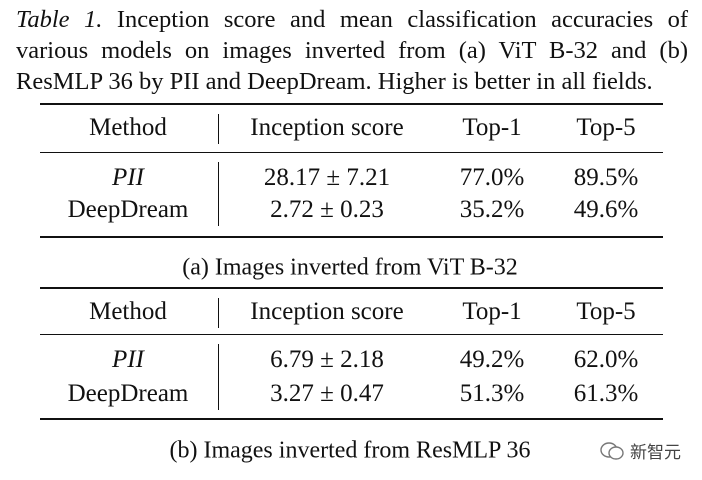  What do you see at coordinates (327, 393) in the screenshot?
I see `table-cell: 3.27 ± 0.47` at bounding box center [327, 393].